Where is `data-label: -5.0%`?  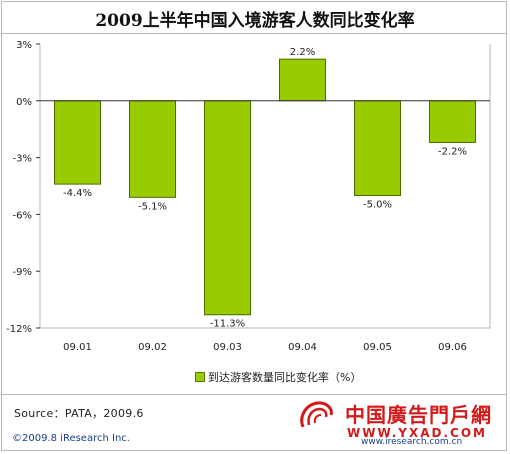
data-label: -5.0% is located at coordinates (377, 204).